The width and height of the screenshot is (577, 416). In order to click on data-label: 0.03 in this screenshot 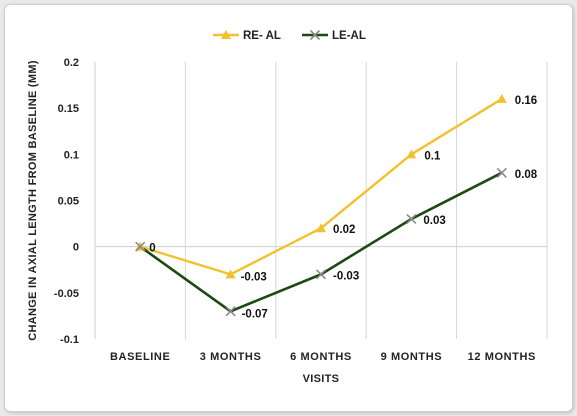, I will do `click(434, 221)`.